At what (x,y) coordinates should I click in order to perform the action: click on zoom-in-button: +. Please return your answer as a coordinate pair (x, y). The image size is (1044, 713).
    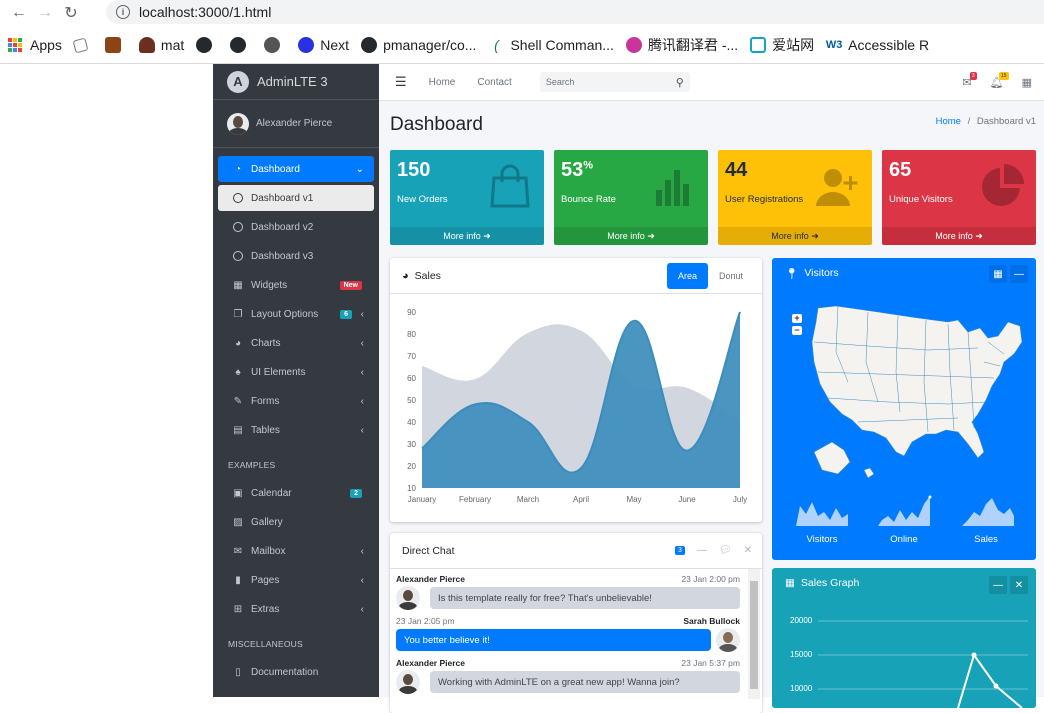
    Looking at the image, I should click on (797, 318).